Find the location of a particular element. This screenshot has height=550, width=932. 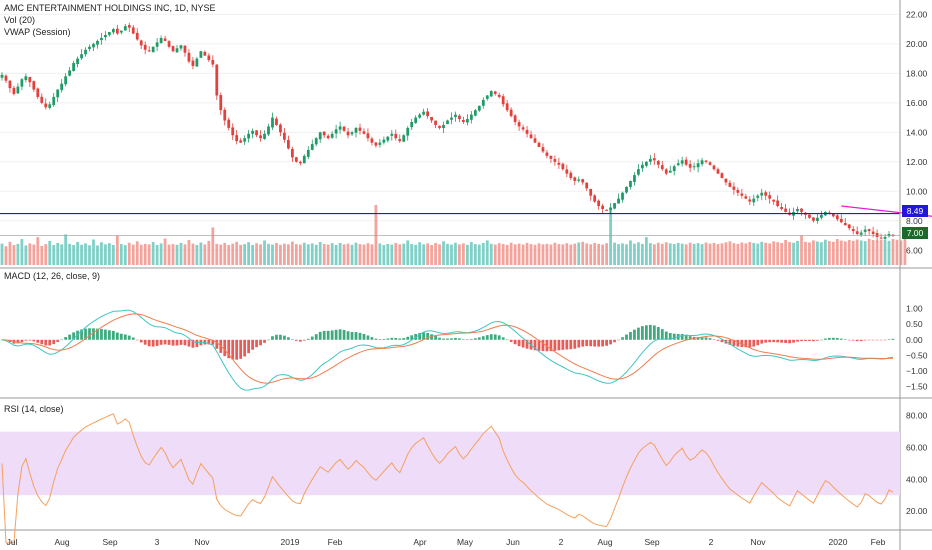

price-tick-label: 22.00 is located at coordinates (917, 14).